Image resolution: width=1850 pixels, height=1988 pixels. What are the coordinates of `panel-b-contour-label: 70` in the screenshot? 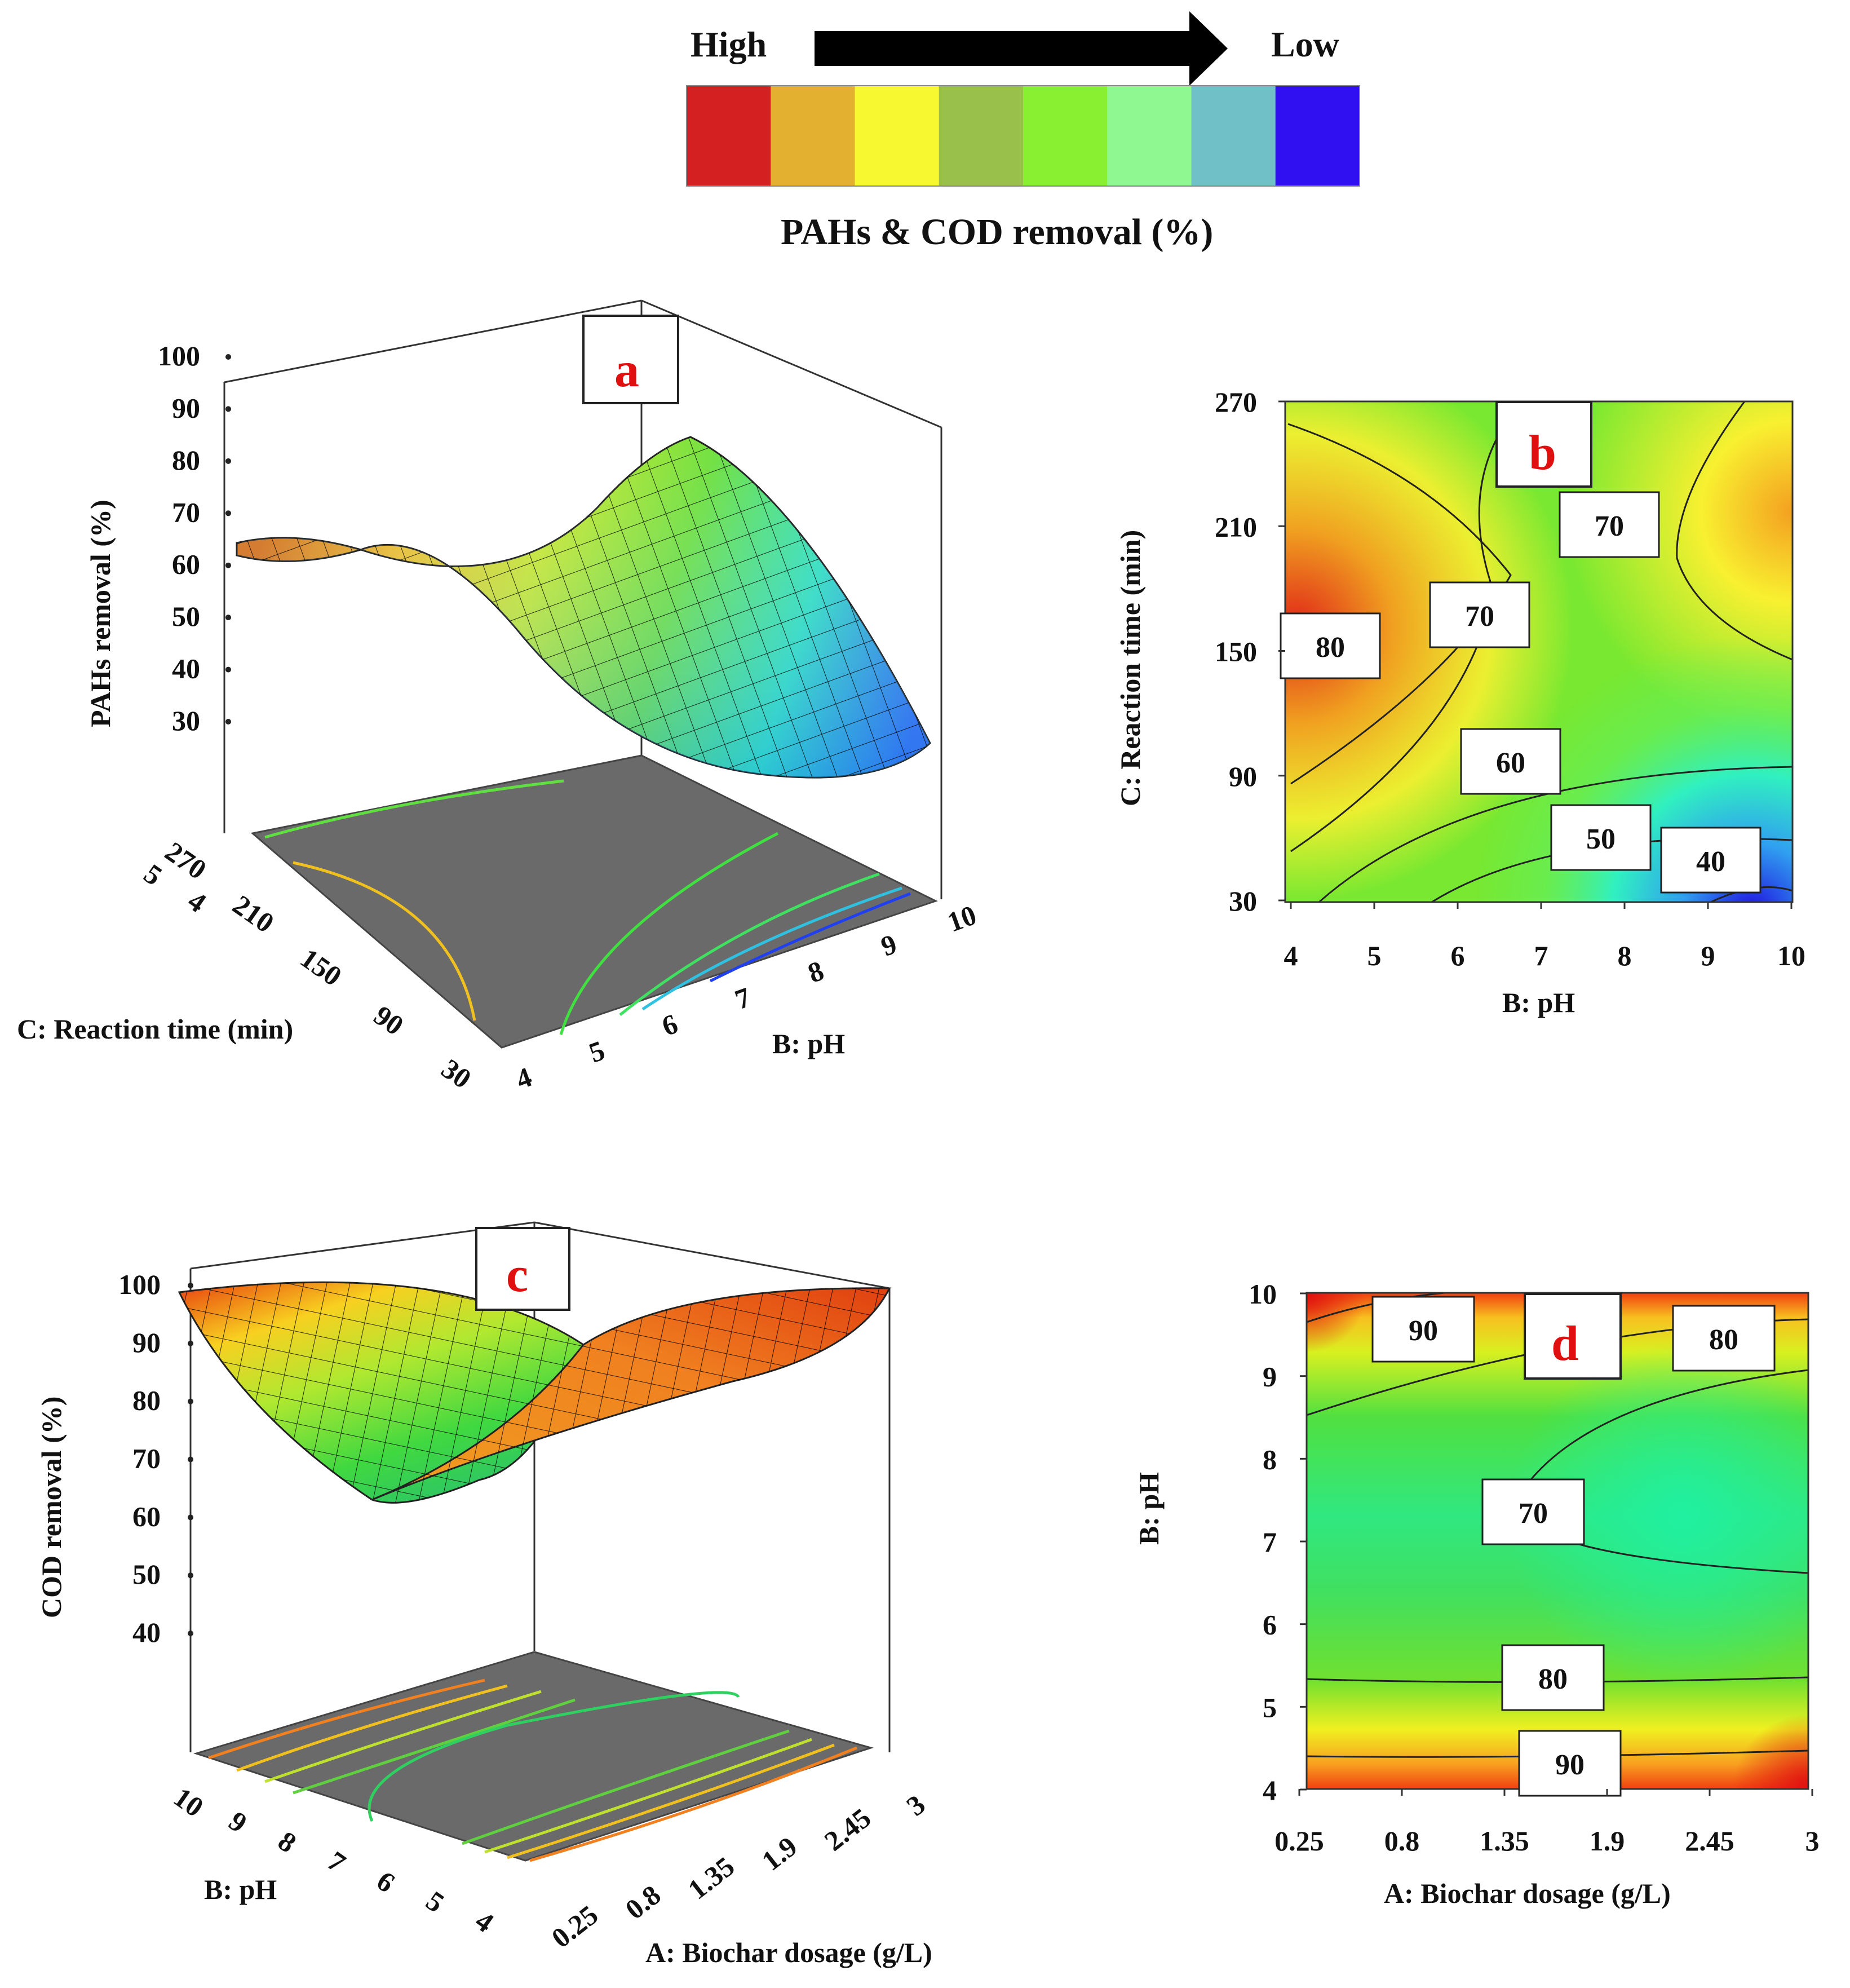 It's located at (1610, 526).